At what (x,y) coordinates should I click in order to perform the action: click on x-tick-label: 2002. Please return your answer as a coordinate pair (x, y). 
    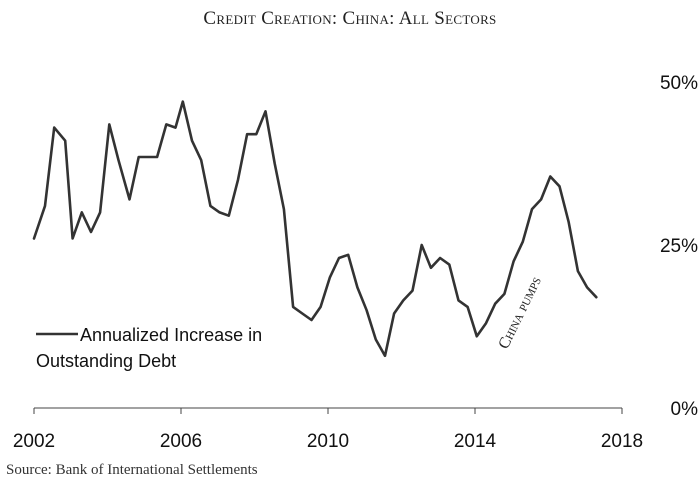
    Looking at the image, I should click on (34, 441).